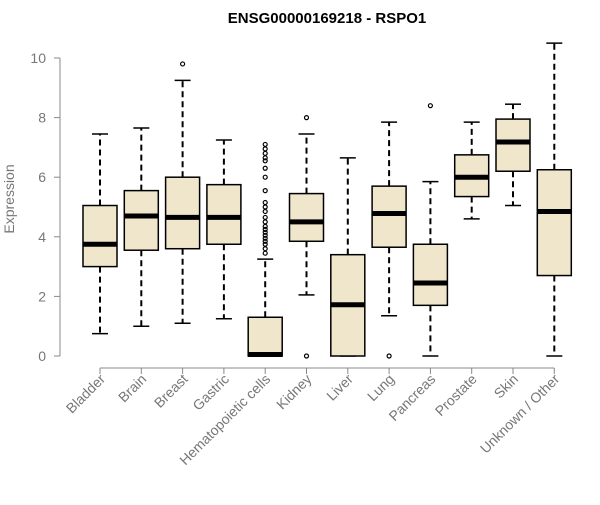 Image resolution: width=600 pixels, height=505 pixels. Describe the element at coordinates (42, 356) in the screenshot. I see `y-tick-label: 0` at that location.